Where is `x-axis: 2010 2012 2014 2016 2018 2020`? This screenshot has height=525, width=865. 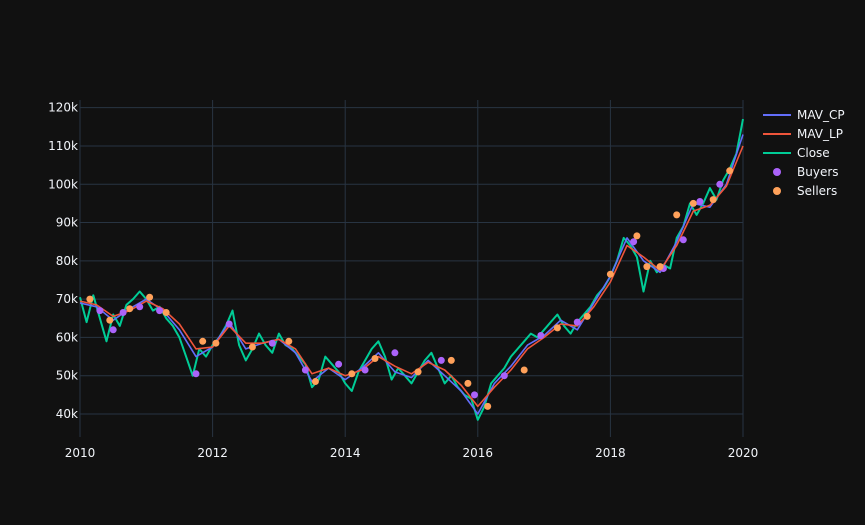
x-axis: 2010 2012 2014 2016 2018 2020 is located at coordinates (412, 453).